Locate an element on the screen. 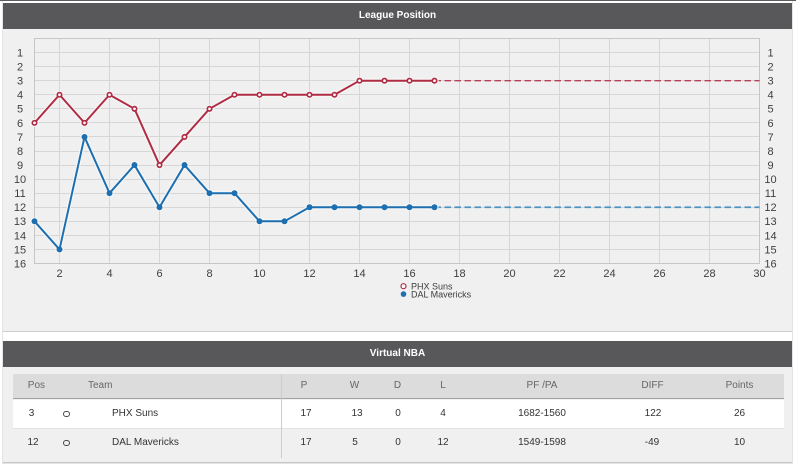 The width and height of the screenshot is (796, 468). svg-text: 26 is located at coordinates (659, 274).